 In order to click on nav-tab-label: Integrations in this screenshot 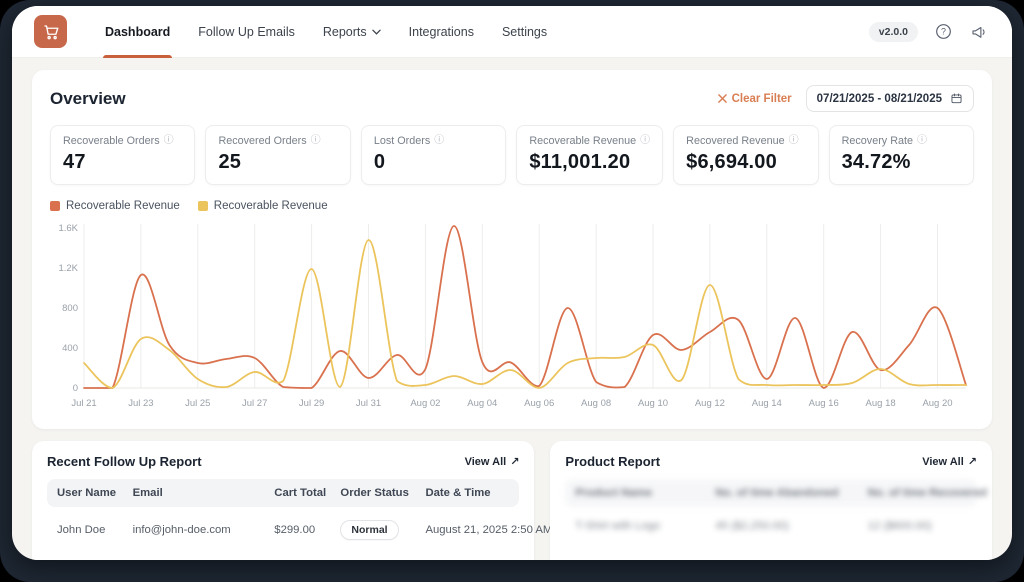, I will do `click(441, 31)`.